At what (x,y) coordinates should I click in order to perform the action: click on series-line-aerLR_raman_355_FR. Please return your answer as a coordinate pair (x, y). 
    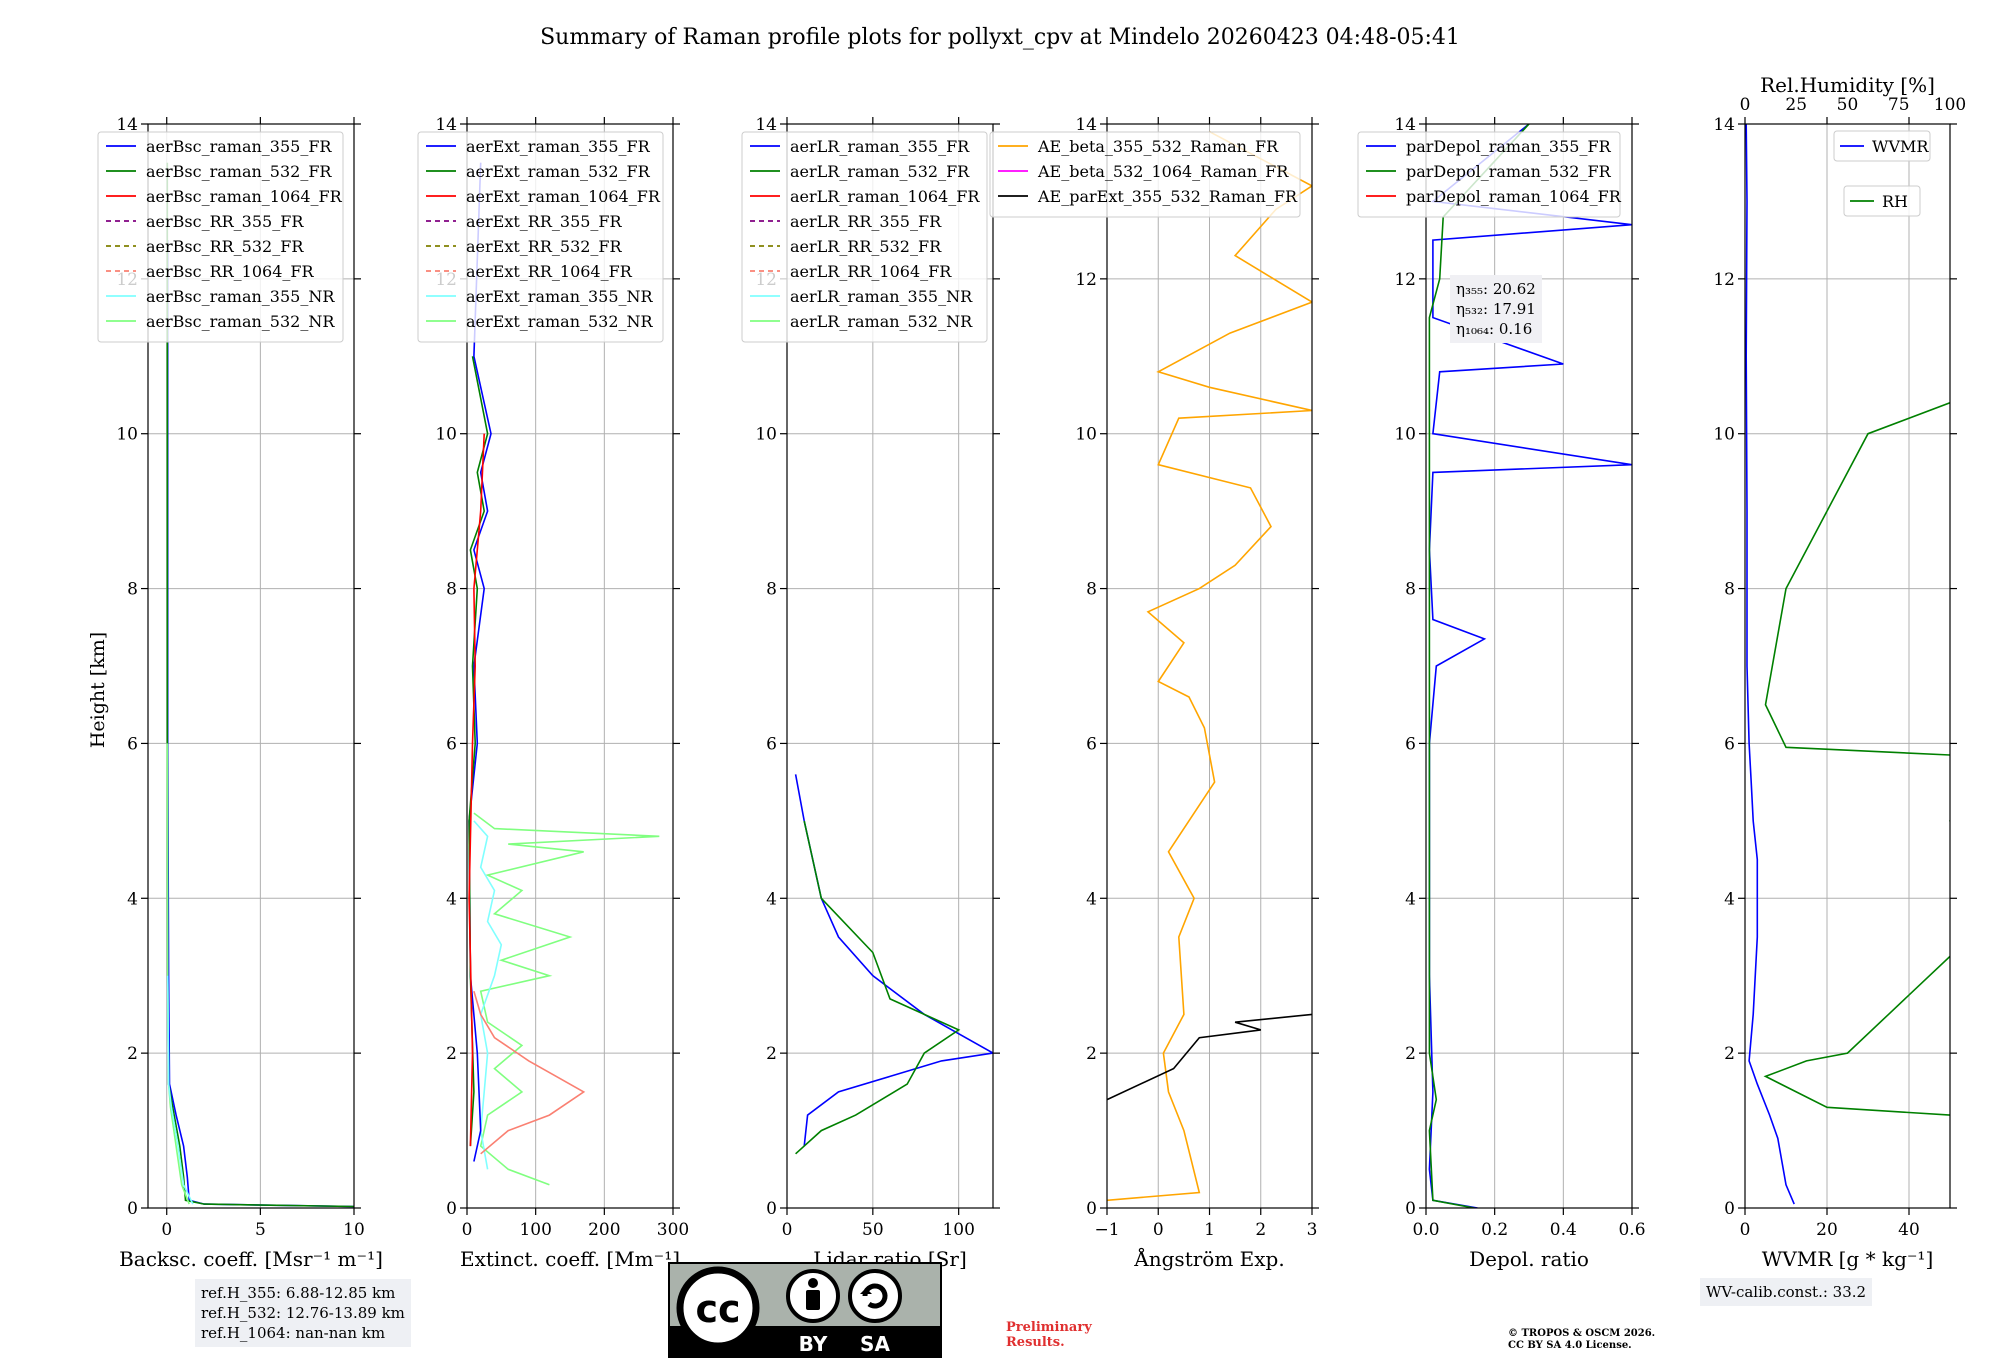
    Looking at the image, I should click on (893, 960).